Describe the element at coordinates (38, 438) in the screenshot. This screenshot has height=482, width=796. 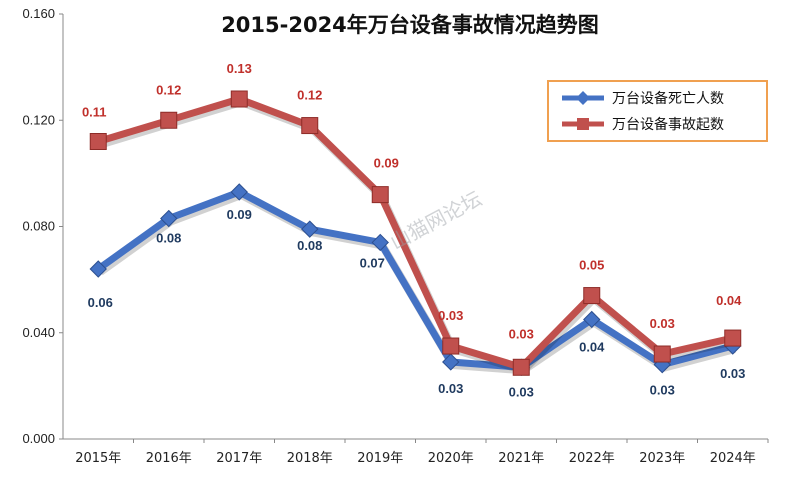
I see `y-tick-label: 0.000` at that location.